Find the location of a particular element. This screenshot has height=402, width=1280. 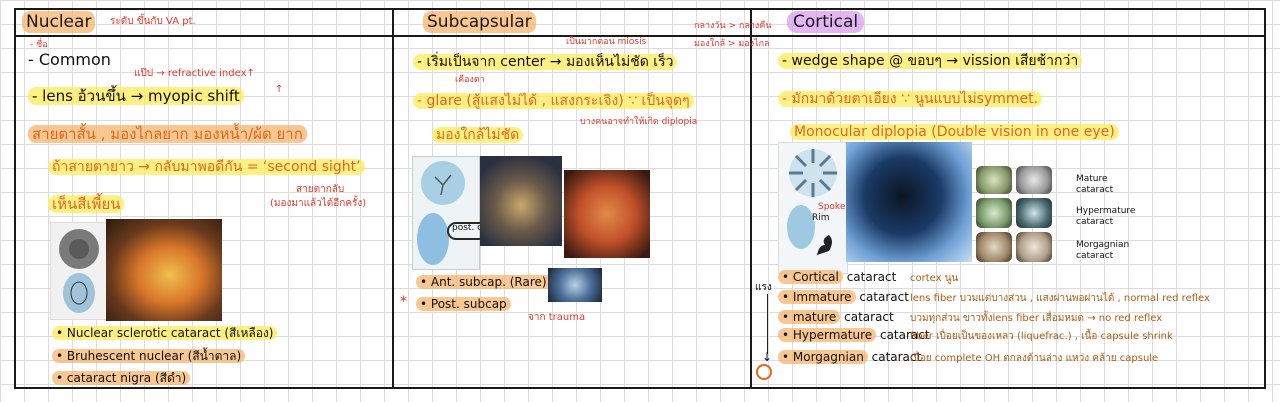

cortical-label-rim: Rim is located at coordinates (821, 218).